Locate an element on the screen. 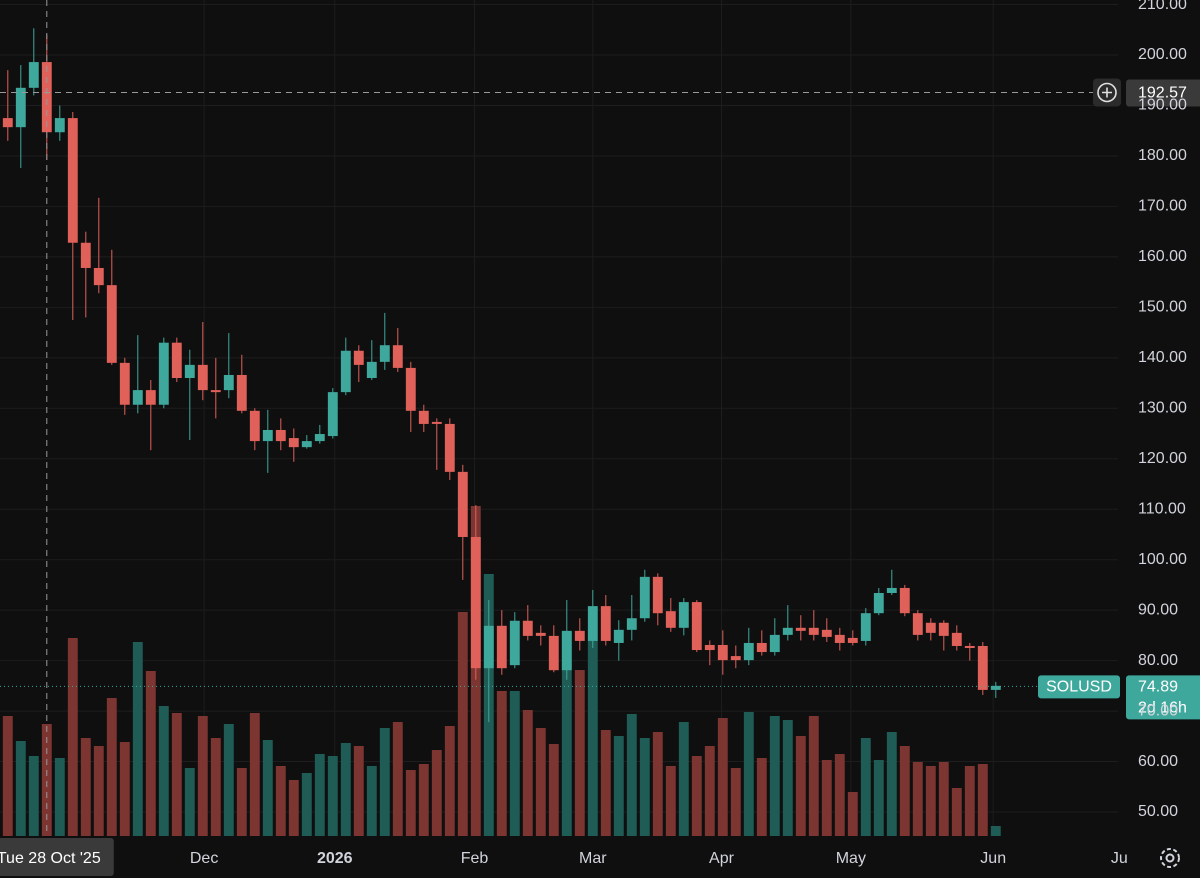 The height and width of the screenshot is (878, 1200). crosshair-price-label: 192.57 is located at coordinates (1162, 93).